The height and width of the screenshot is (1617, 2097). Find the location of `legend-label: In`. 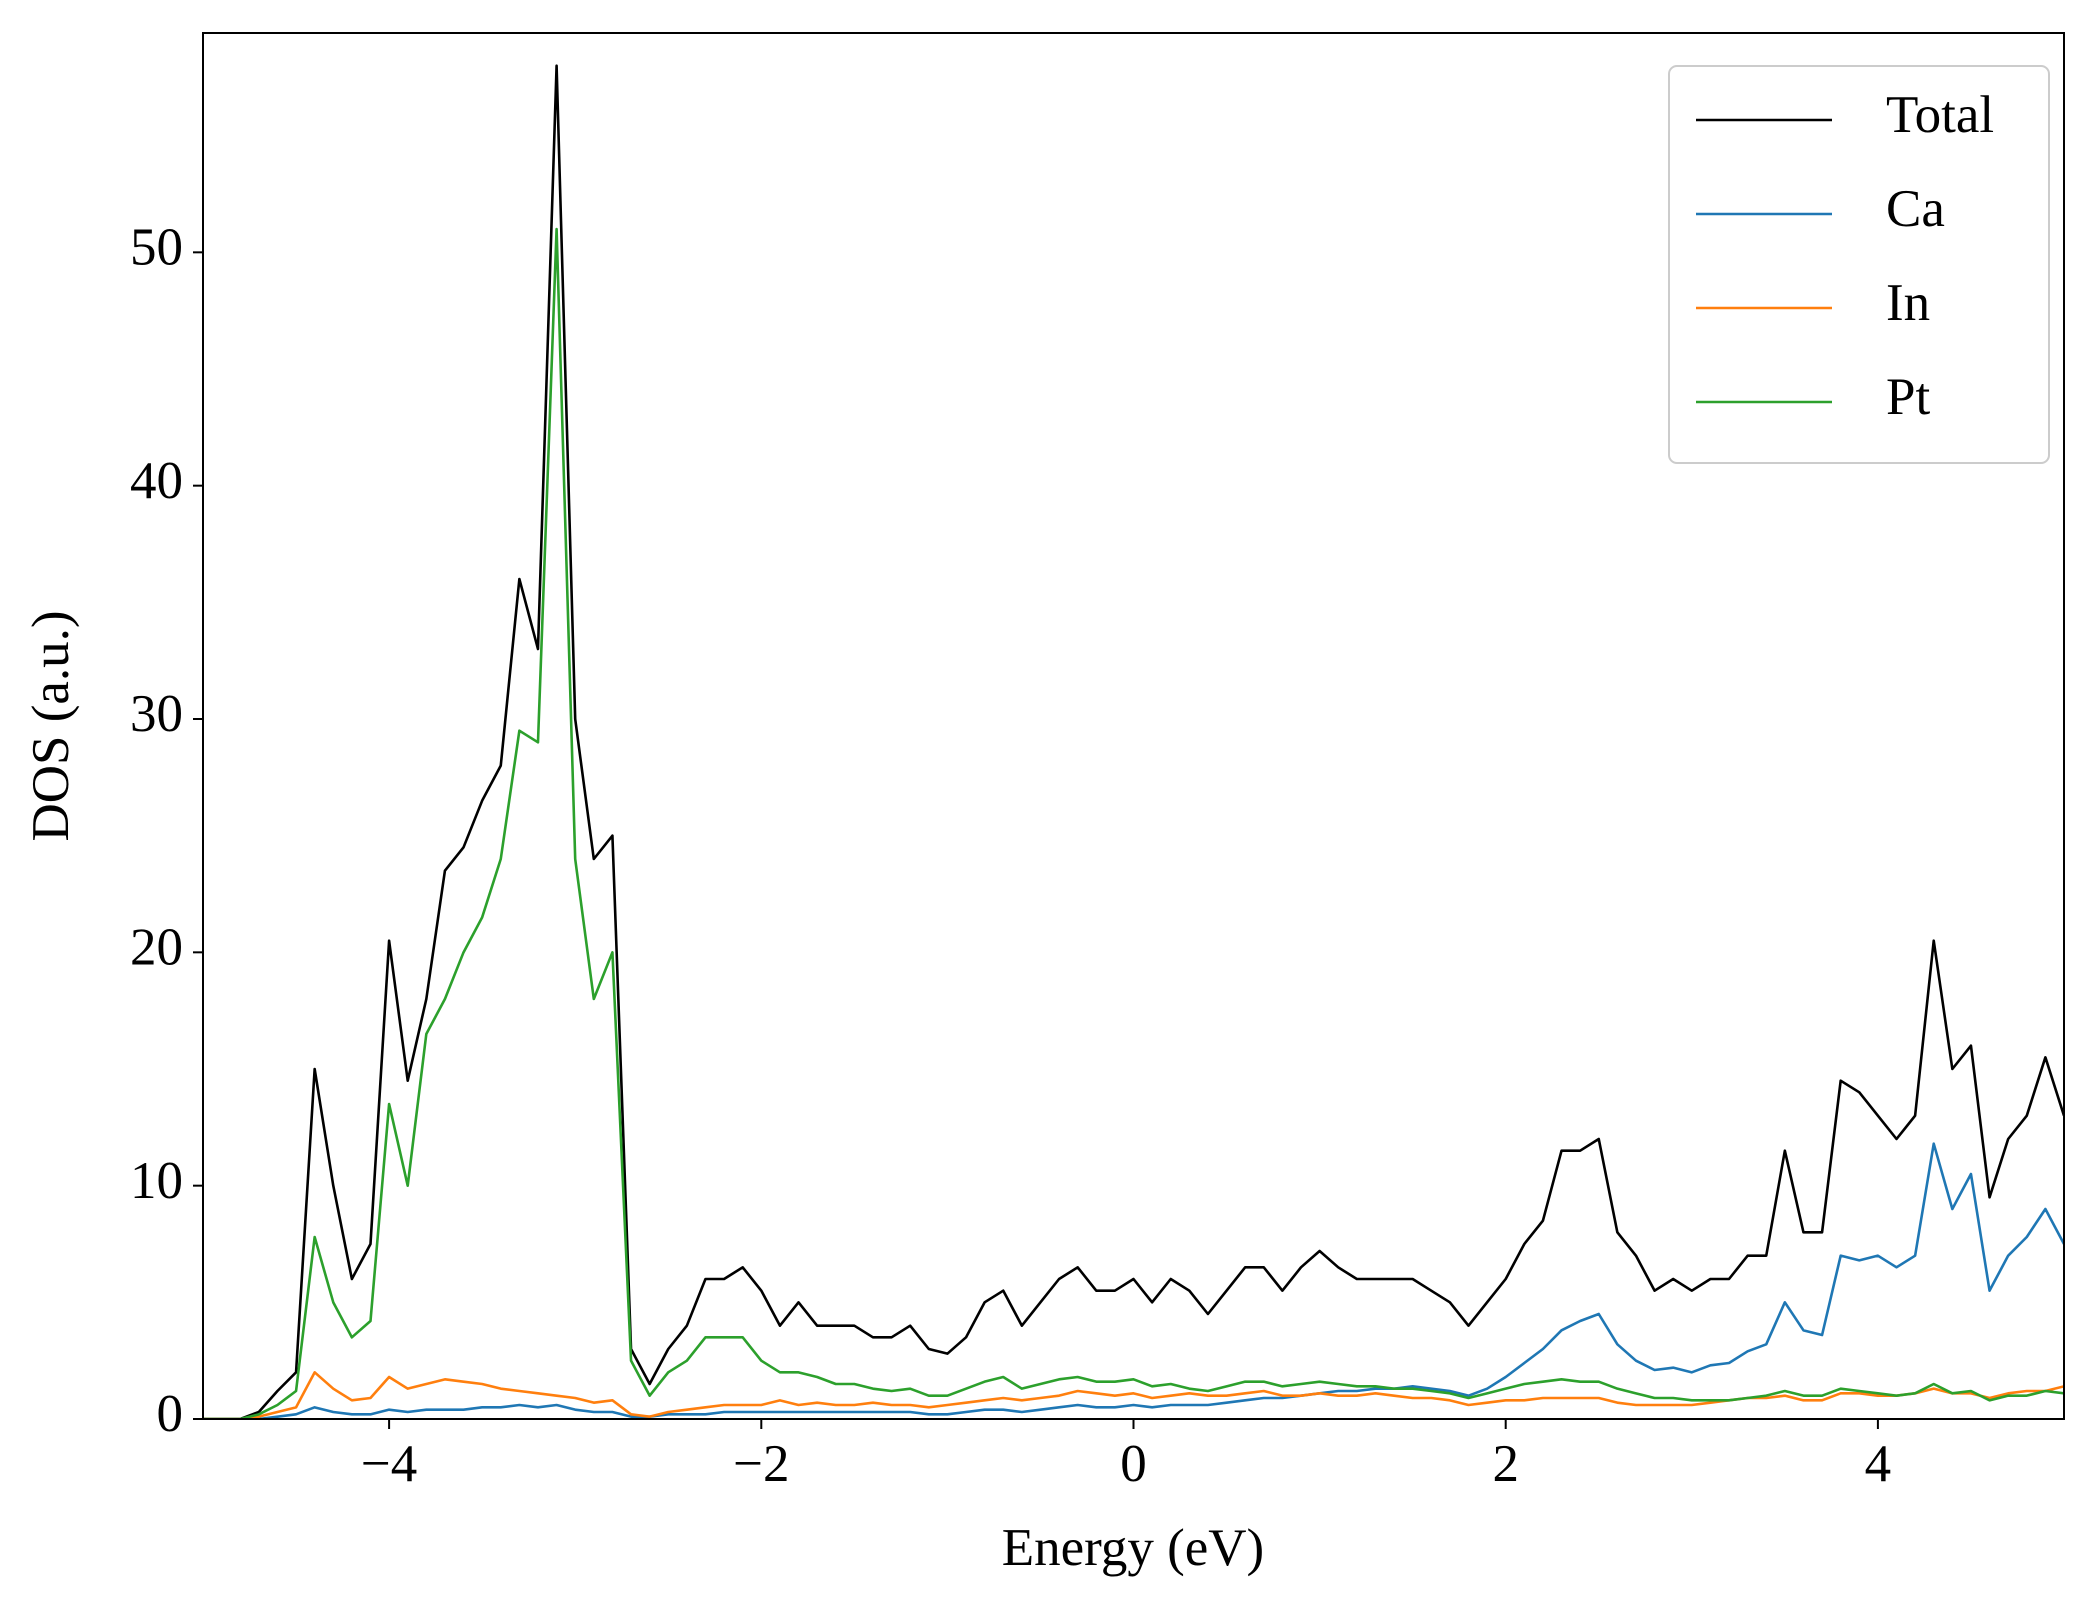

legend-label: In is located at coordinates (1908, 303).